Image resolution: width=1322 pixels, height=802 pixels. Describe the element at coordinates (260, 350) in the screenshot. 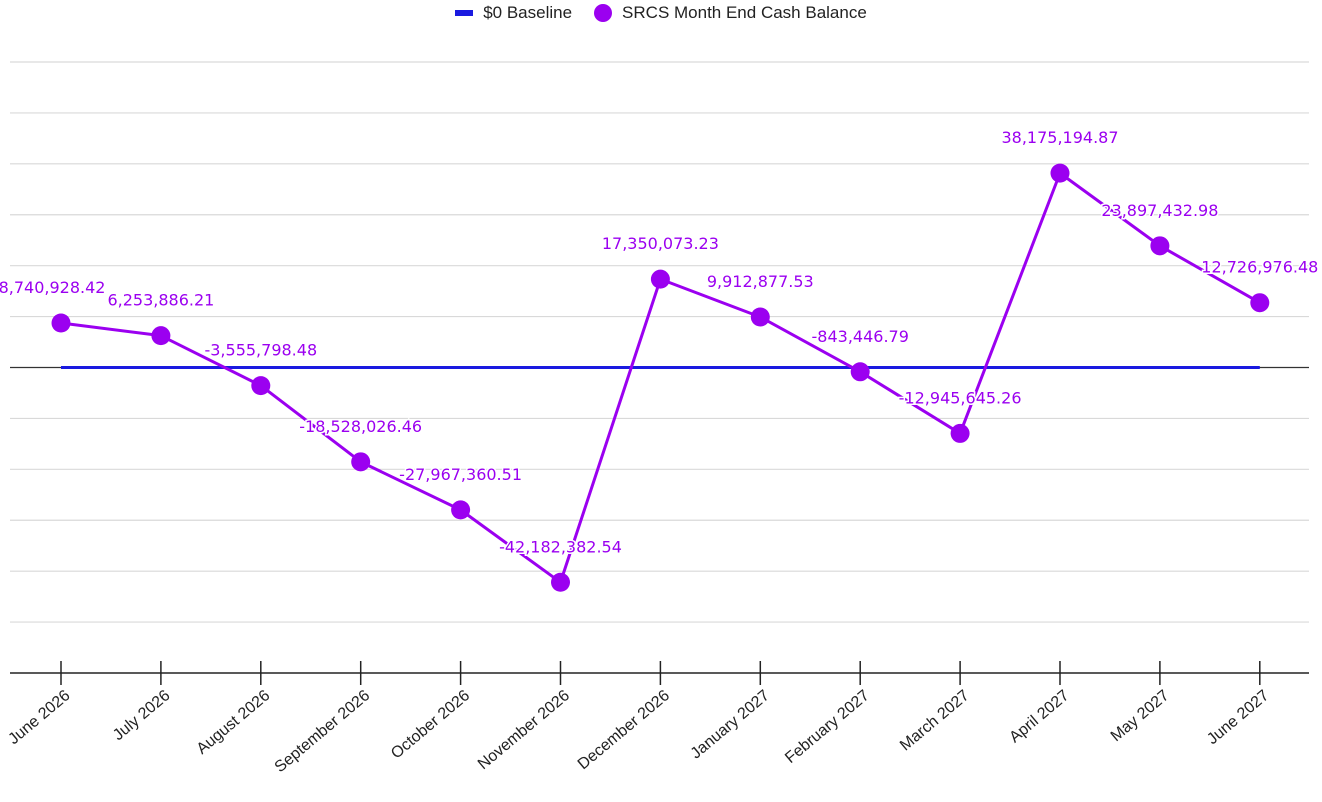

I see `data-label: -3,555,798.48` at that location.